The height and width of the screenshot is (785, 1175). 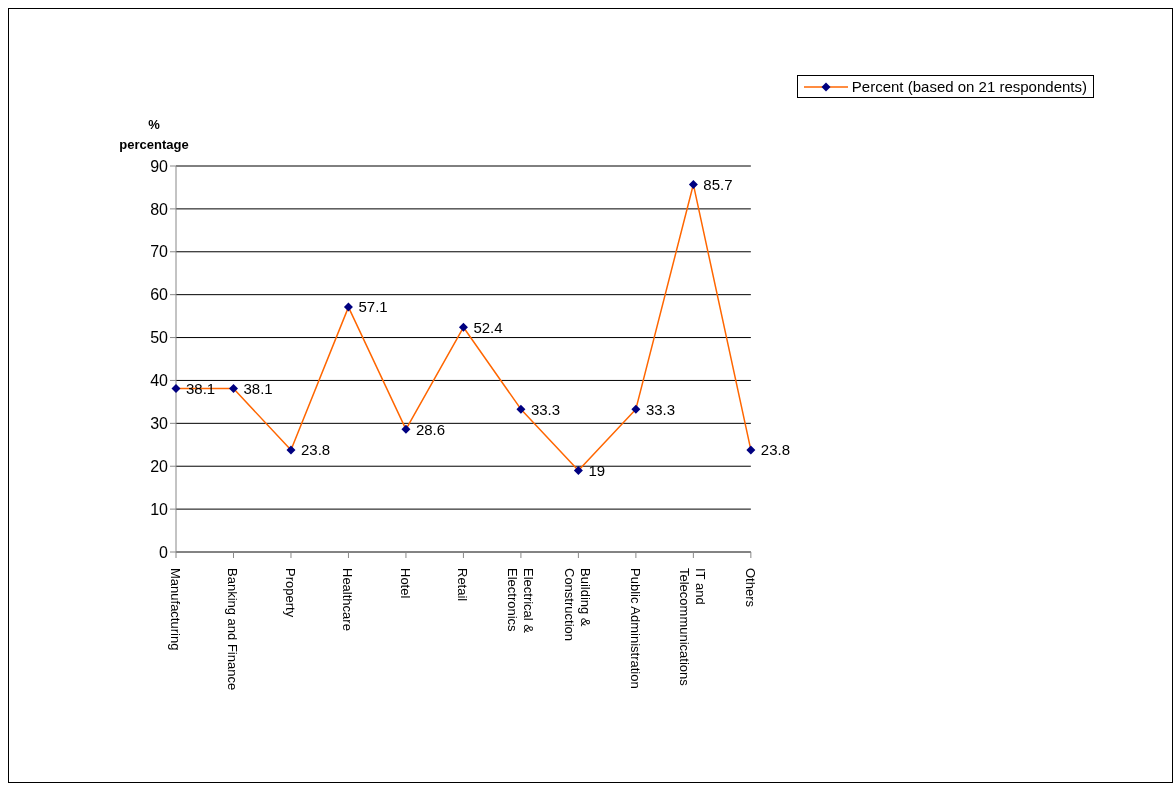 I want to click on x-tick-label: IT and Telecommunications, so click(x=693, y=627).